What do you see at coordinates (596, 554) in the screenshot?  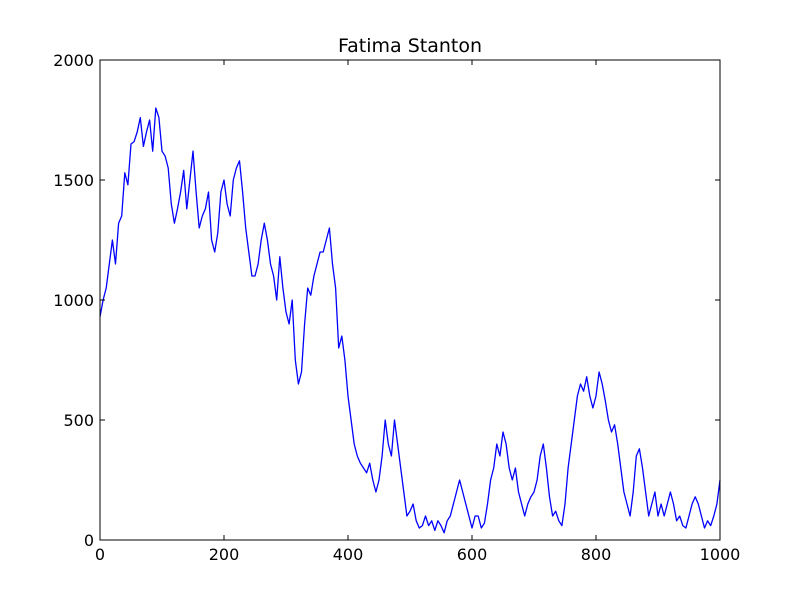 I see `x-tick-label: 800` at bounding box center [596, 554].